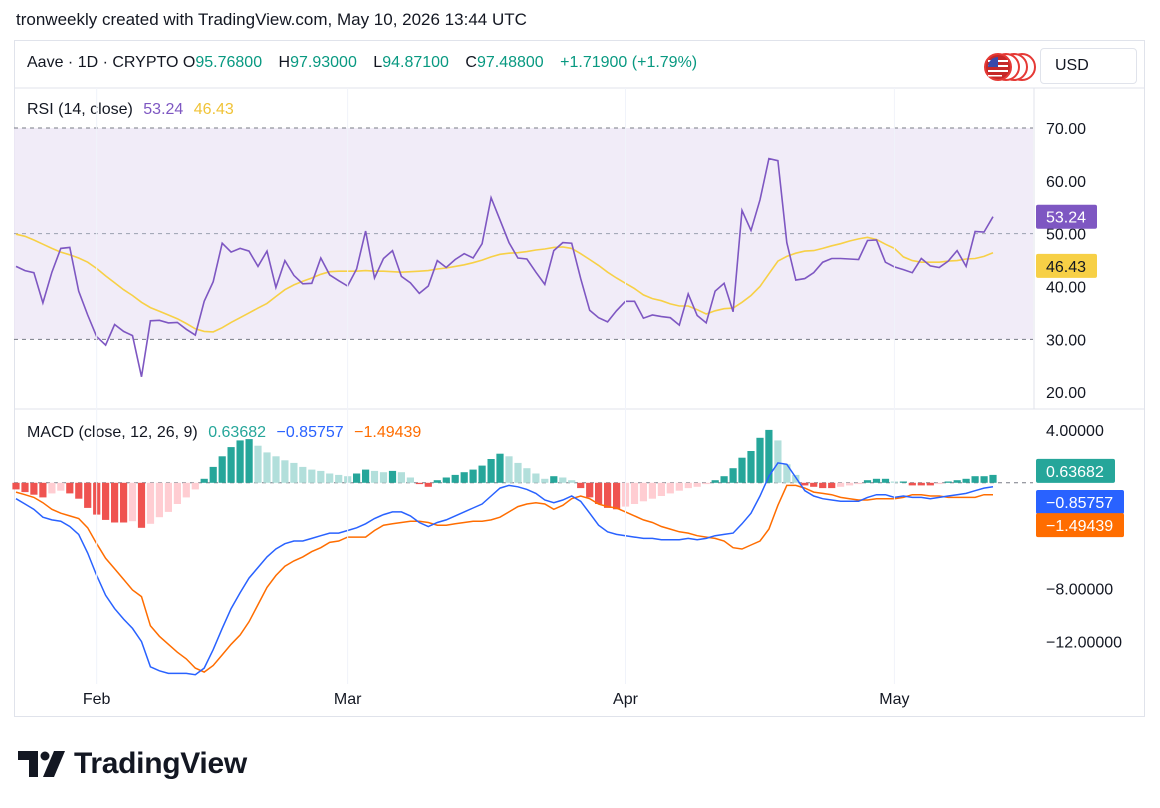  I want to click on macd-last-tag, so click(1080, 501).